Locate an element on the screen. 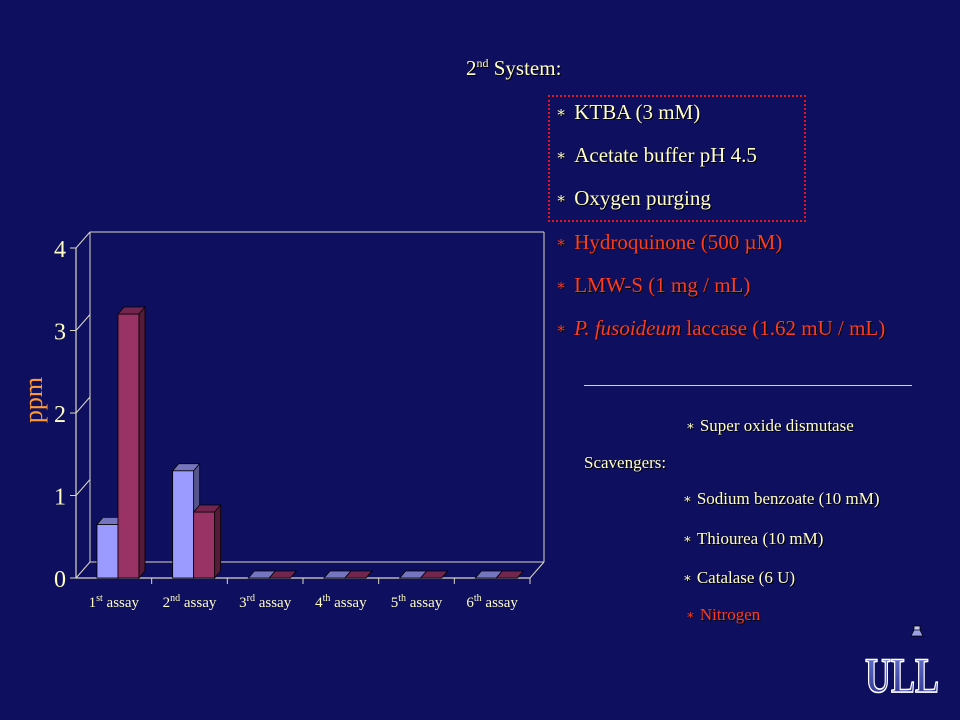 Image resolution: width=960 pixels, height=720 pixels. condition-hydroquinone: ∗ Hydroquinone (500 µM) is located at coordinates (669, 242).